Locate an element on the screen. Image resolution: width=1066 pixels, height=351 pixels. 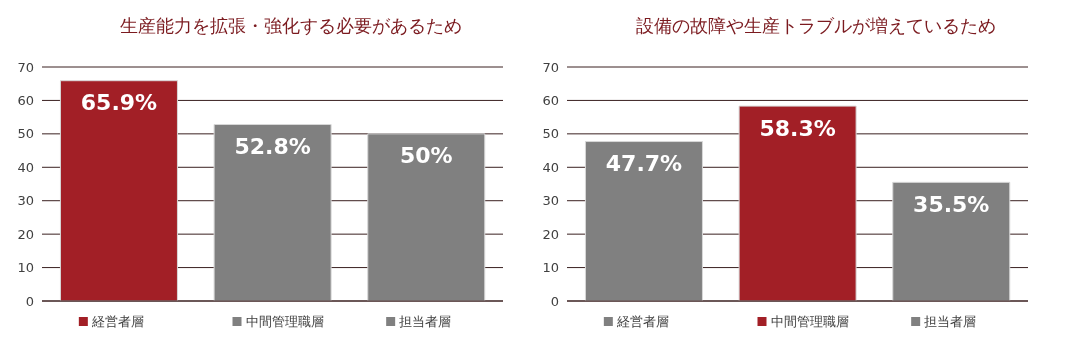
data-label: 58.3% is located at coordinates (797, 128).